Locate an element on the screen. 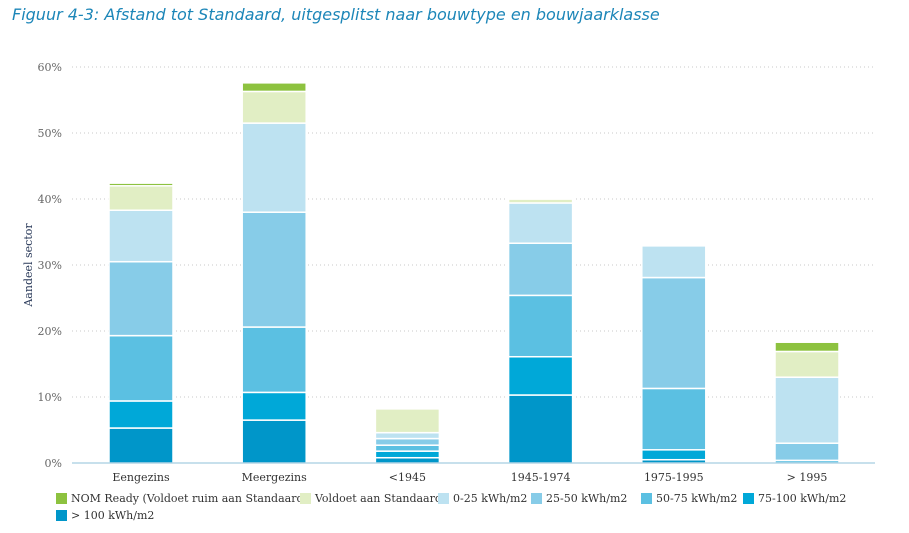 The image size is (909, 533). y-tick-label: 40% is located at coordinates (50, 199).